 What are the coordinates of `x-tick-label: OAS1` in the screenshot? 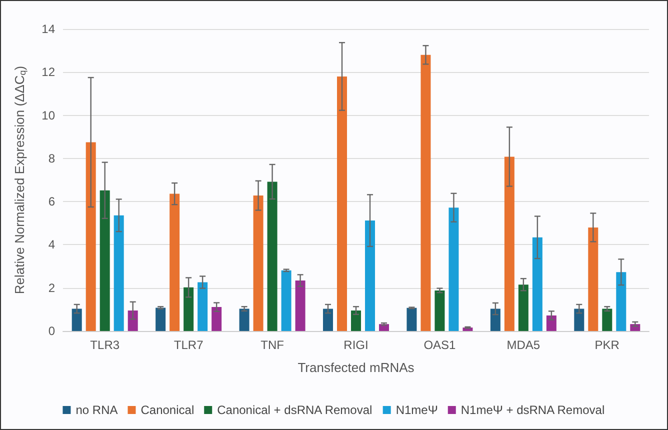 It's located at (440, 345).